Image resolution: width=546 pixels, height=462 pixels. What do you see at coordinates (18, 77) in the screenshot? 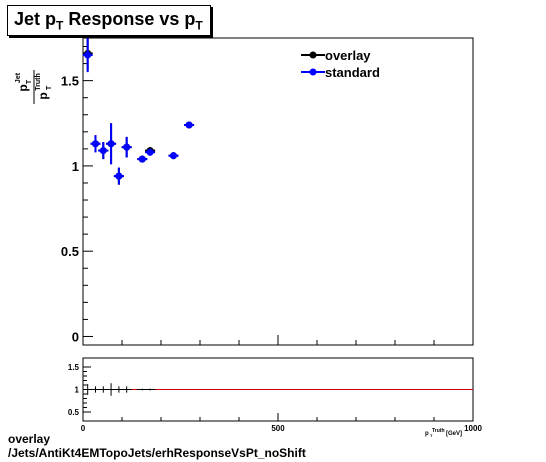
I see `y-axis-label-numerator-sup: Jet` at bounding box center [18, 77].